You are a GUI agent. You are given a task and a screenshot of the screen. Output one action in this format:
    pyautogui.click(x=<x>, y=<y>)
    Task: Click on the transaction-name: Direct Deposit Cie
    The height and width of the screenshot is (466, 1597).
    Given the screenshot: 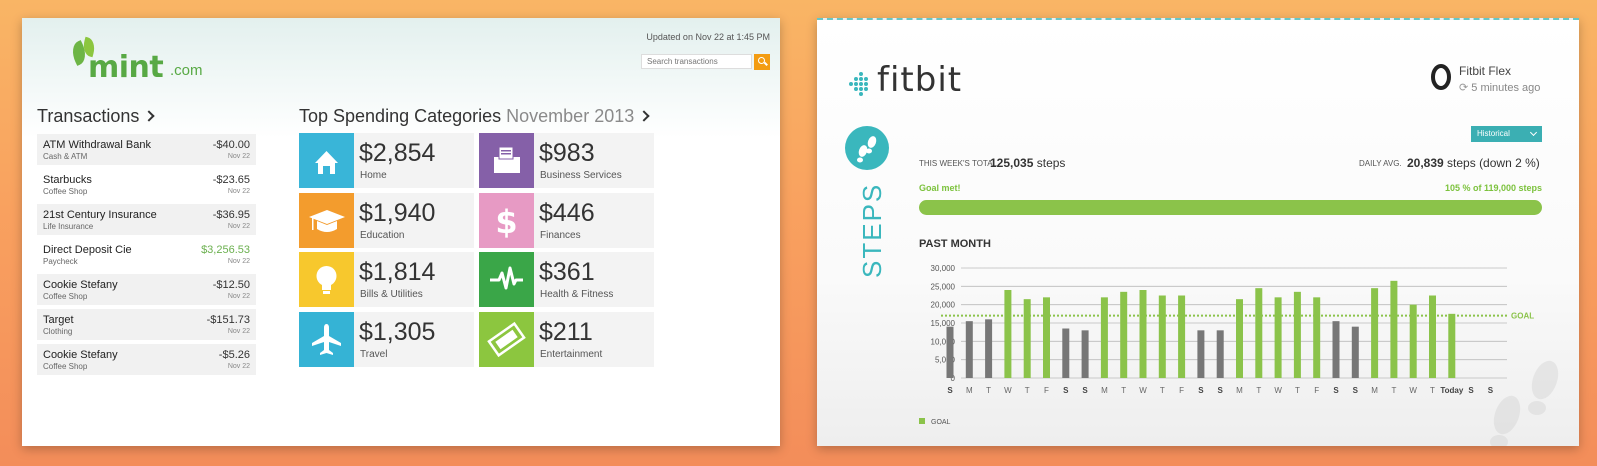 What is the action you would take?
    pyautogui.click(x=87, y=250)
    